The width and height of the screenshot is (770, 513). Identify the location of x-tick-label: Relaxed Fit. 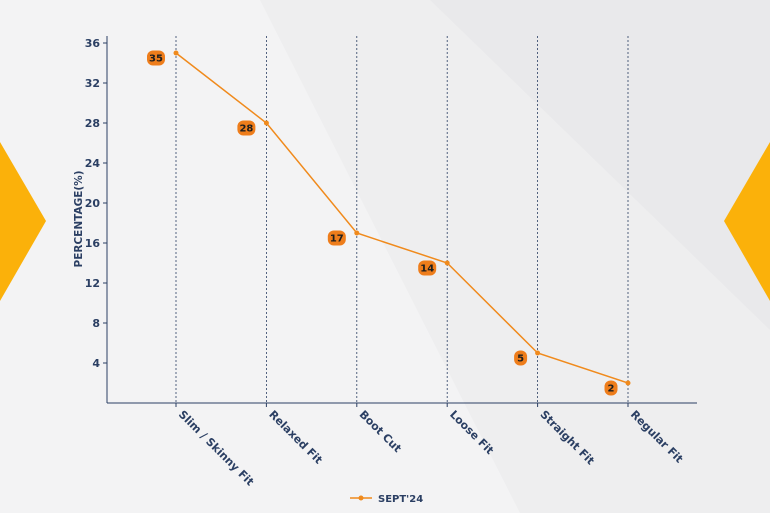
(295, 437).